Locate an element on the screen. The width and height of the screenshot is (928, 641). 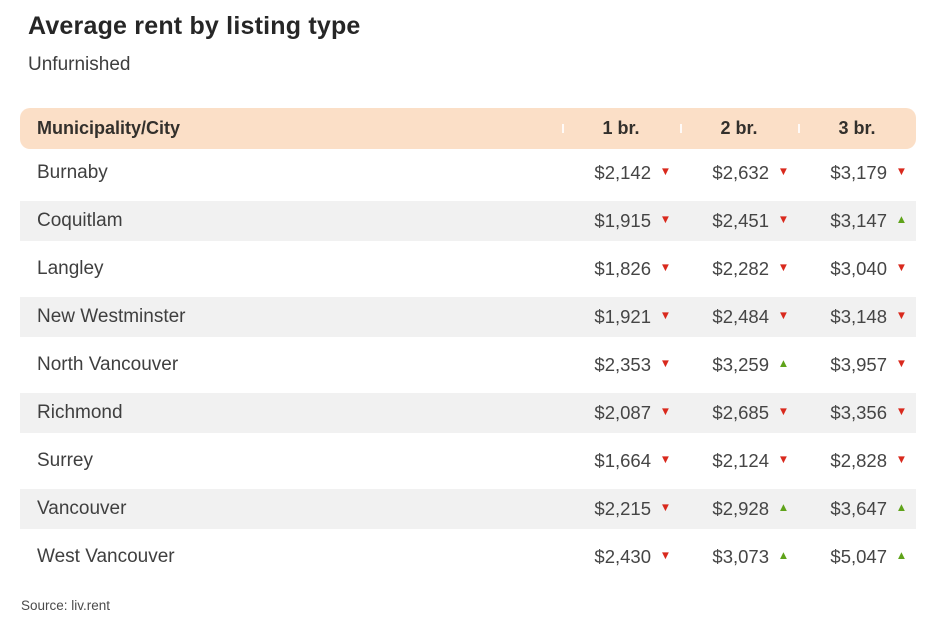
table-row: Richmond $2,087 $2,685 $3,356 is located at coordinates (468, 413).